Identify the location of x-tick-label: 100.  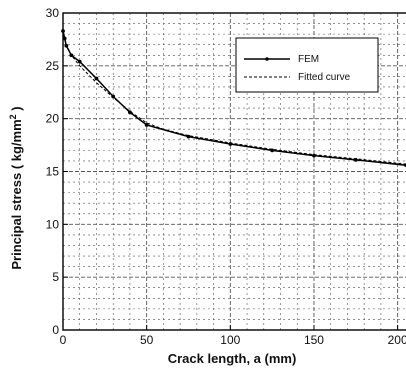
(230, 340).